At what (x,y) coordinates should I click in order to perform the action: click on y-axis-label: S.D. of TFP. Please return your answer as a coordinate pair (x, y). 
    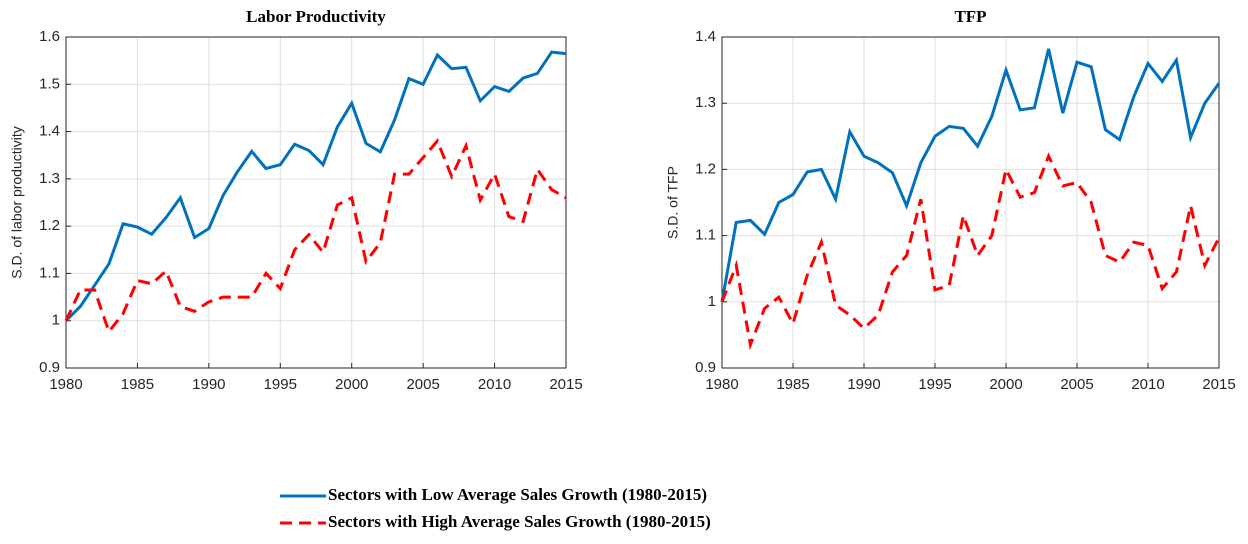
    Looking at the image, I should click on (673, 202).